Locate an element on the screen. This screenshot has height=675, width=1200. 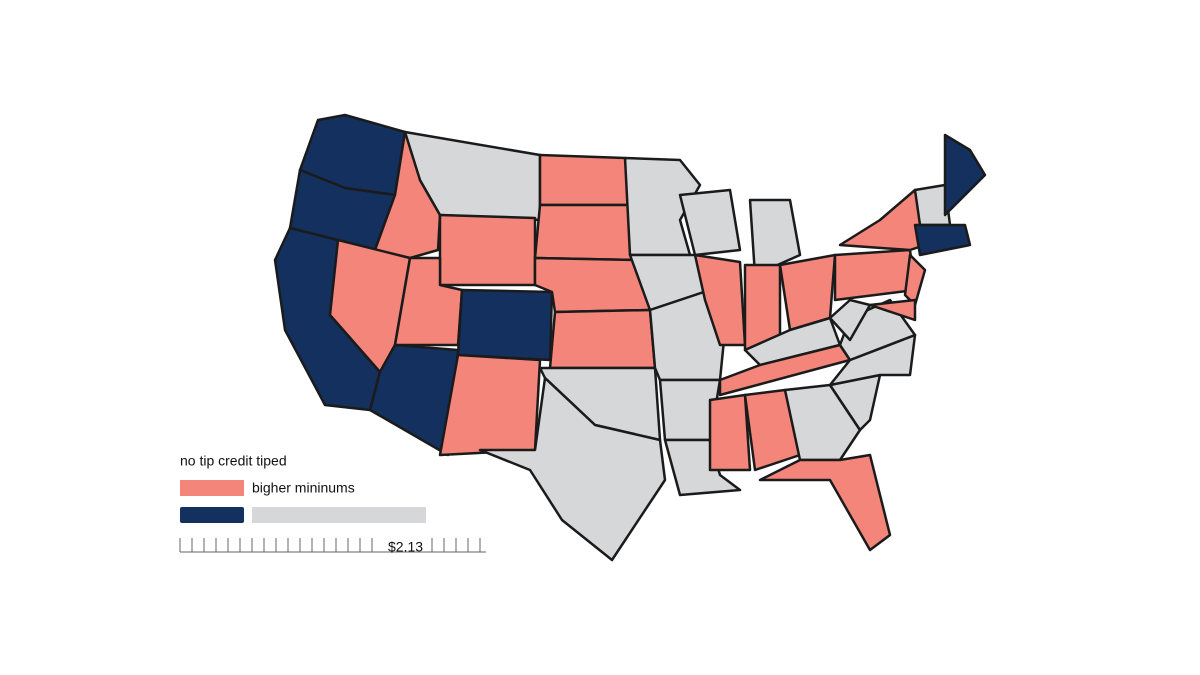
scale-label: $2.13 is located at coordinates (405, 547).